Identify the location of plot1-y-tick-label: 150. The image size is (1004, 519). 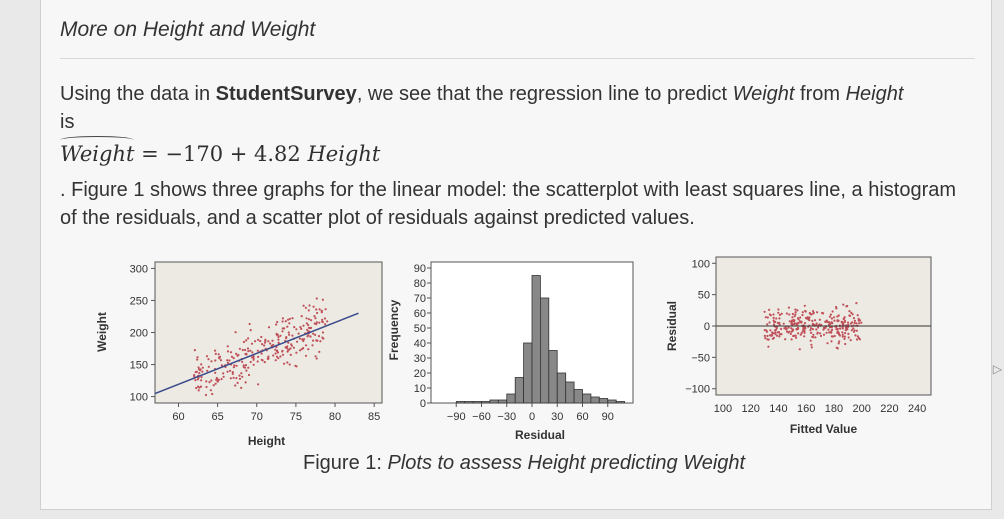
(139, 366).